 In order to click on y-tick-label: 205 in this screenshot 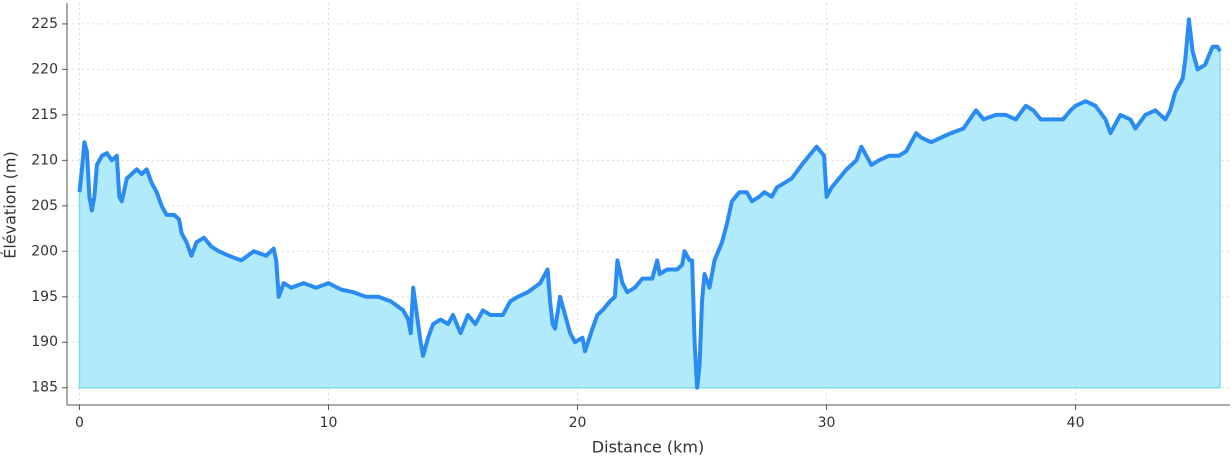, I will do `click(44, 206)`.